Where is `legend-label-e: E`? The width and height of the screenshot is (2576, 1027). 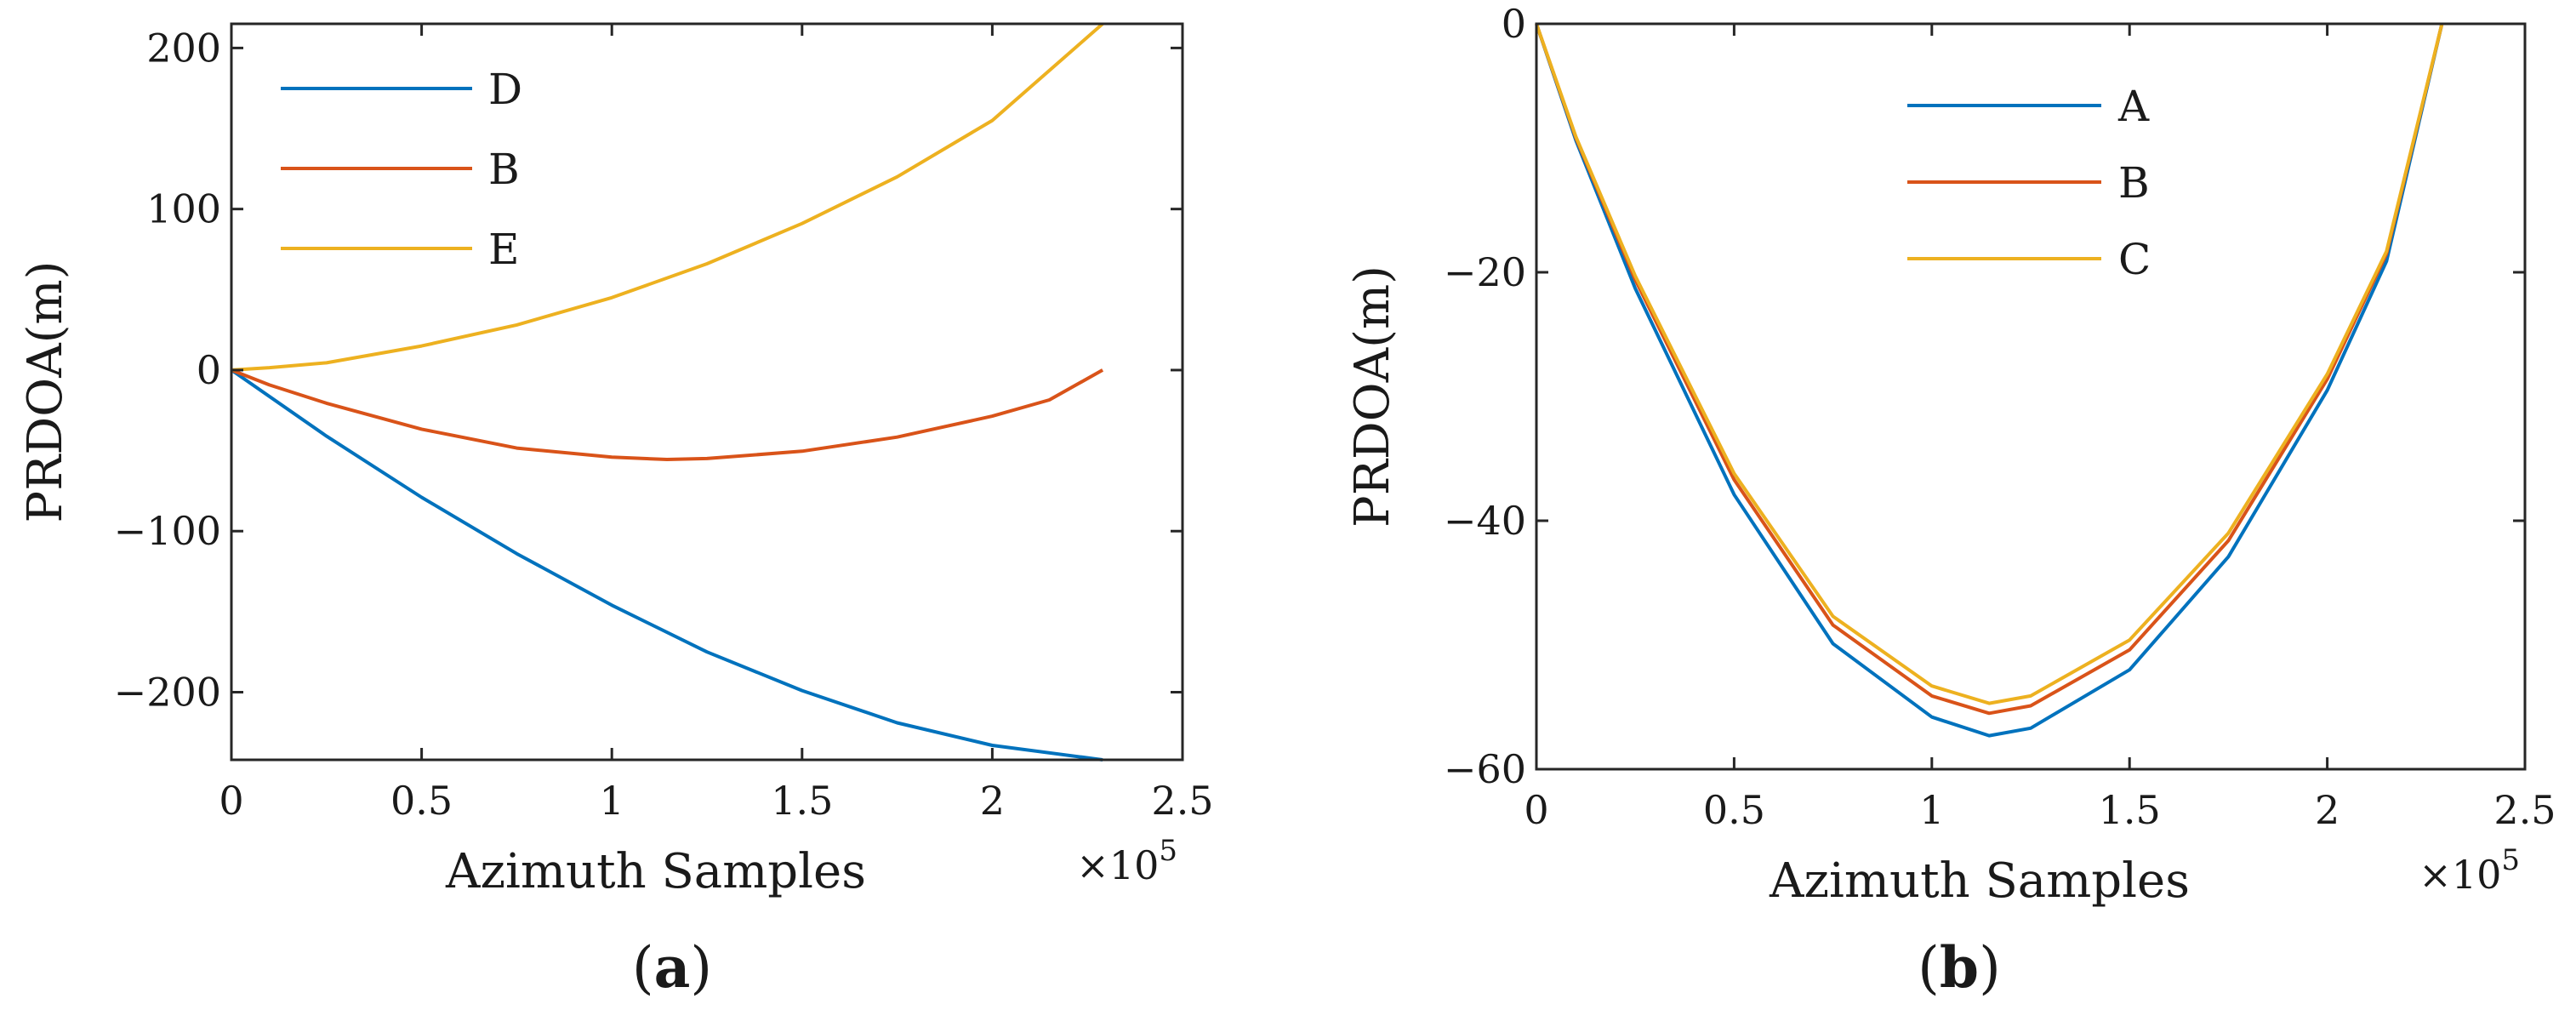
legend-label-e: E is located at coordinates (504, 250).